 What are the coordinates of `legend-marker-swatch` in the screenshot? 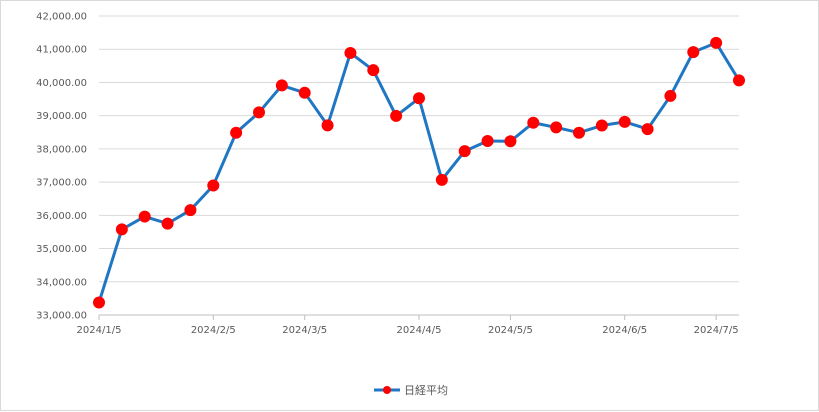 It's located at (387, 390).